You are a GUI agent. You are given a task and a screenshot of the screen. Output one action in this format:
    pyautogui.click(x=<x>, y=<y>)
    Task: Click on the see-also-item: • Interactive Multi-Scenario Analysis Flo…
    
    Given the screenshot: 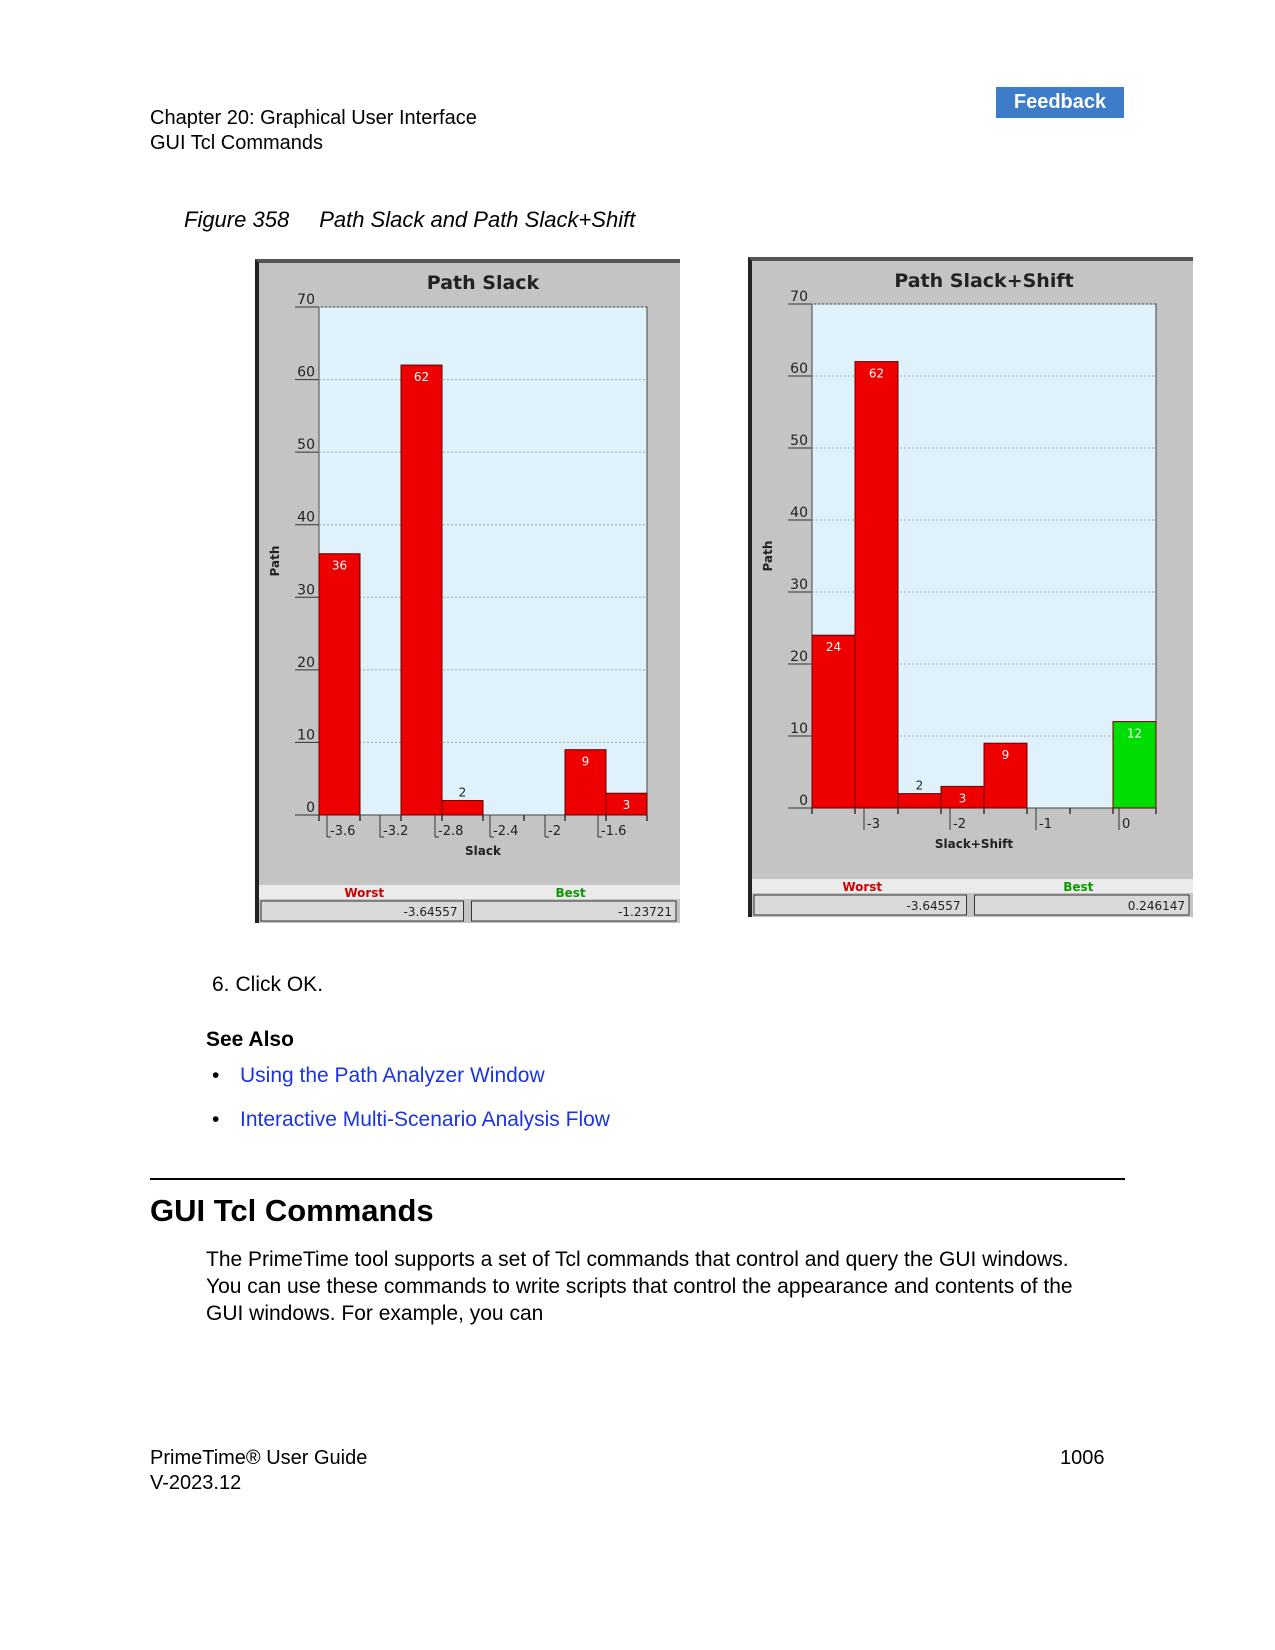 What is the action you would take?
    pyautogui.click(x=411, y=1120)
    